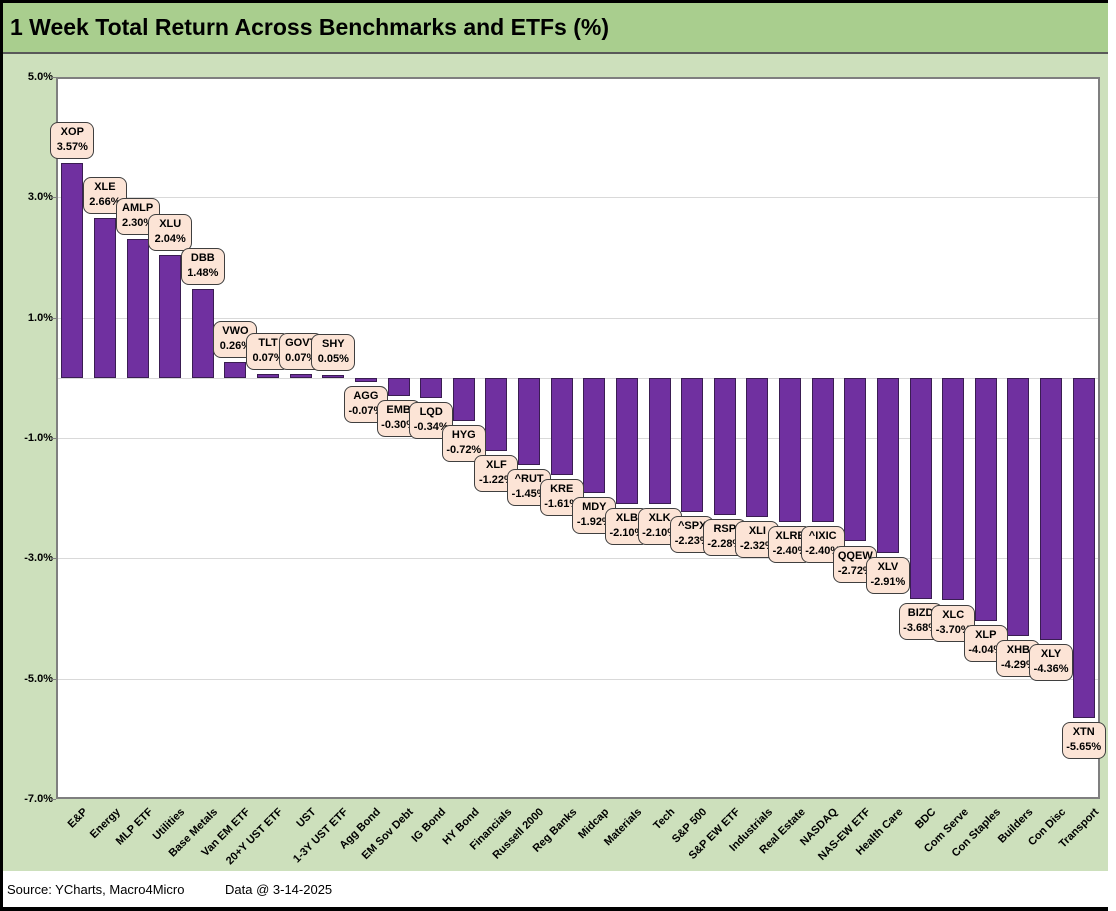  What do you see at coordinates (38, 438) in the screenshot?
I see `y-tick-label: -1.0%` at bounding box center [38, 438].